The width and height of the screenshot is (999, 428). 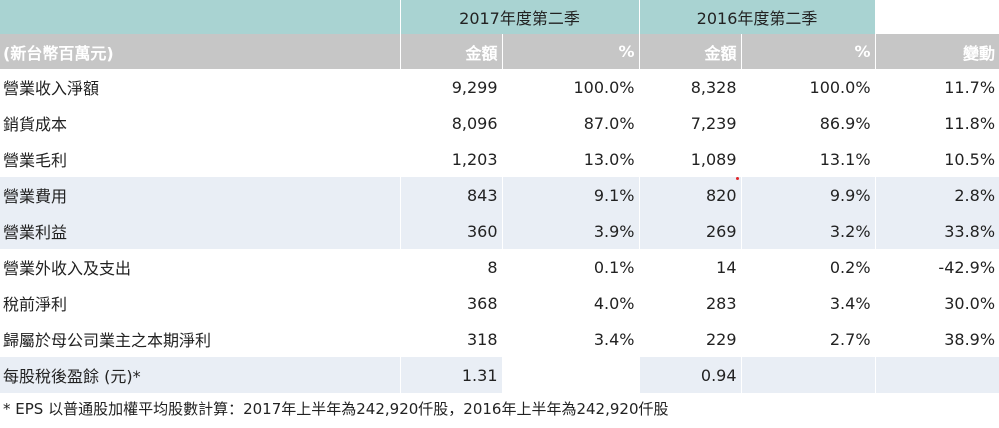 What do you see at coordinates (936, 17) in the screenshot?
I see `header-blank` at bounding box center [936, 17].